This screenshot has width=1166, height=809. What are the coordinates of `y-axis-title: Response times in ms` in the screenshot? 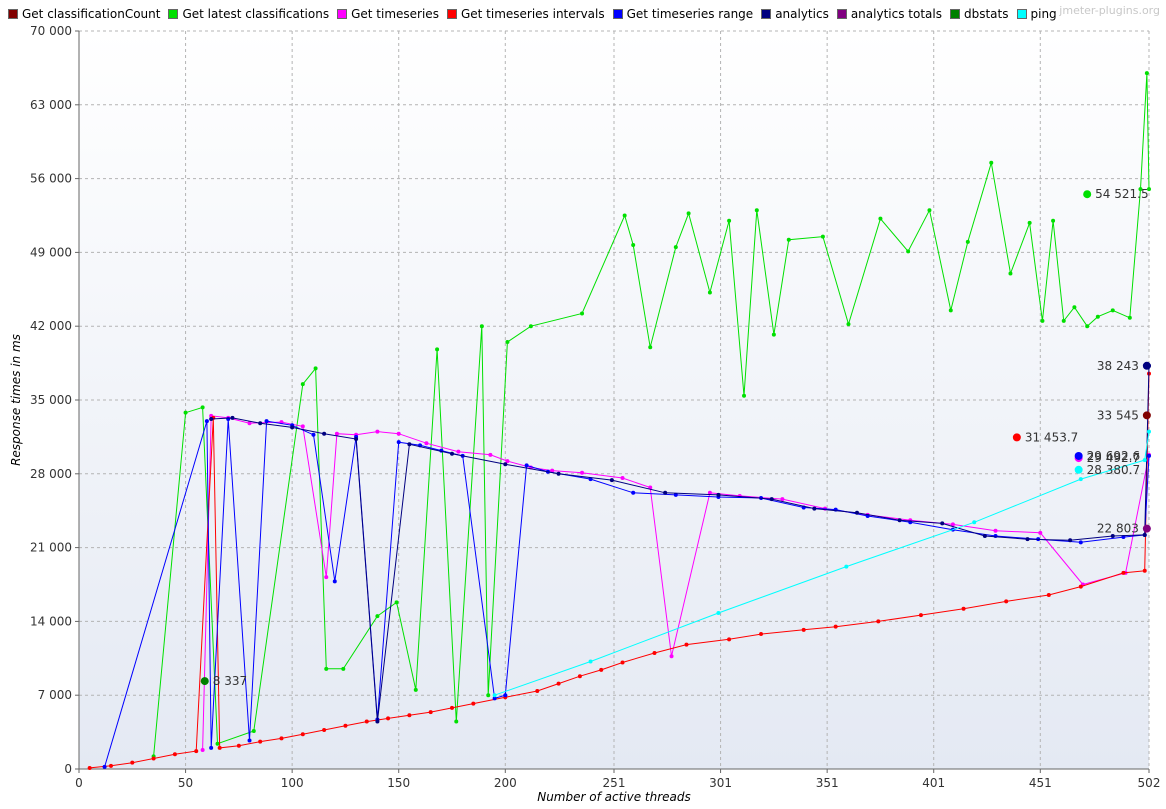 It's located at (16, 400).